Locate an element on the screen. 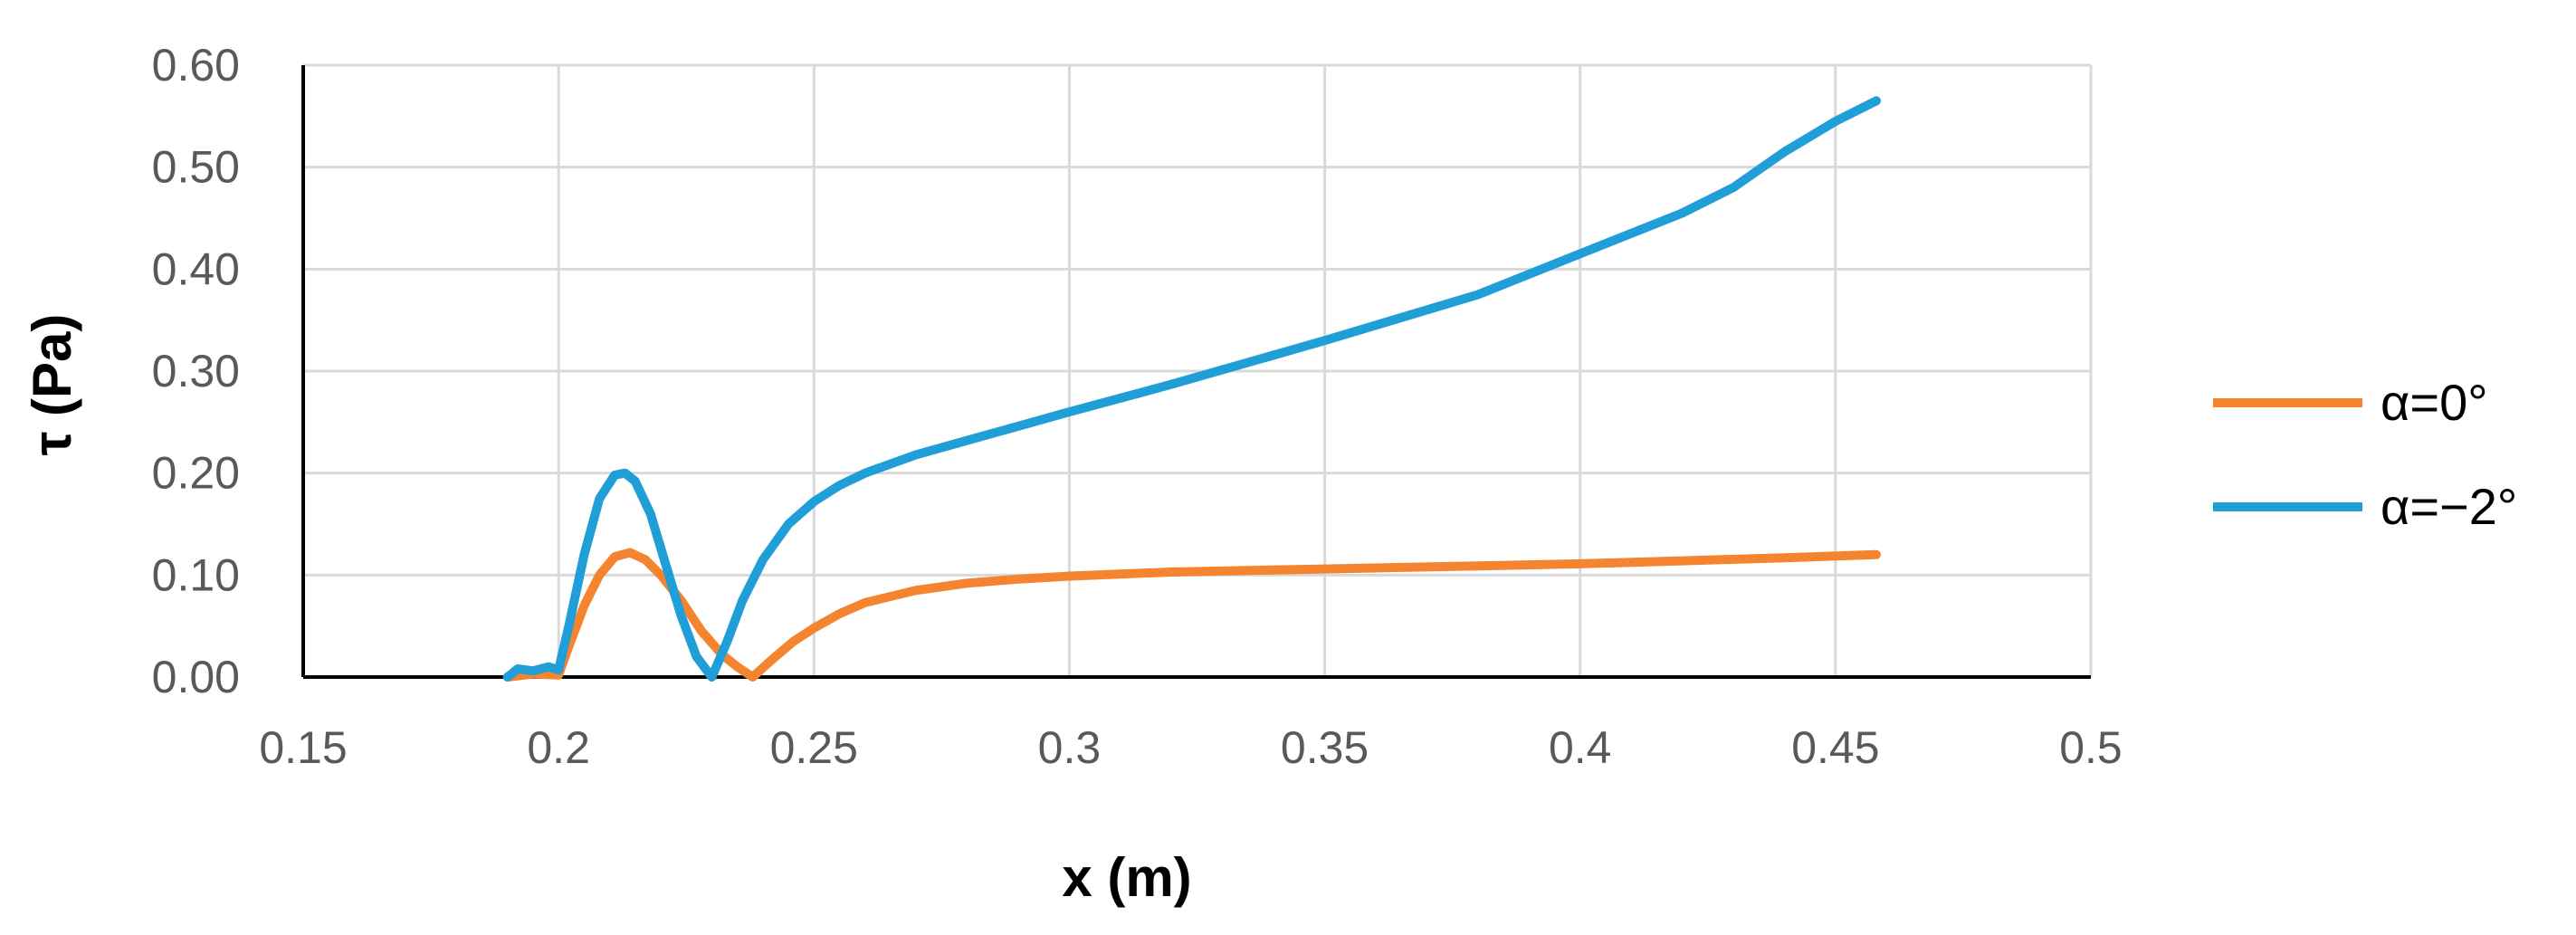  x-tick-label: 0.4 is located at coordinates (1581, 747).